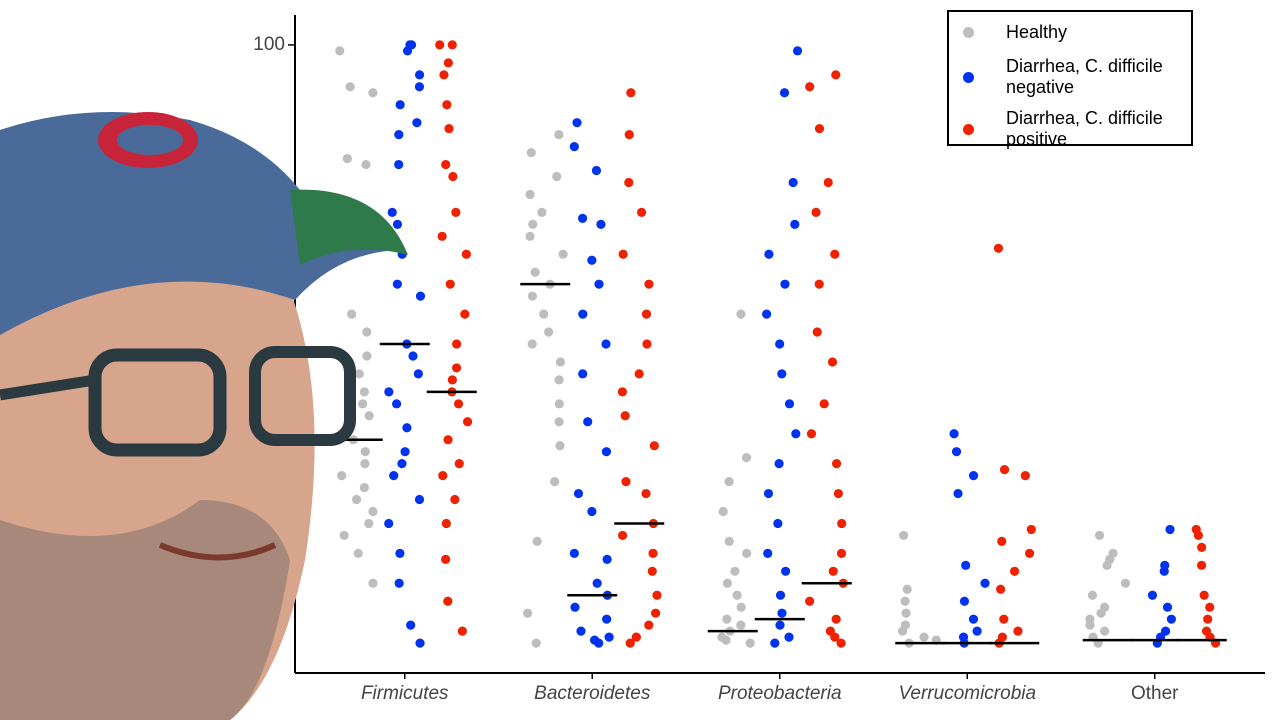  I want to click on cap, so click(202, 223).